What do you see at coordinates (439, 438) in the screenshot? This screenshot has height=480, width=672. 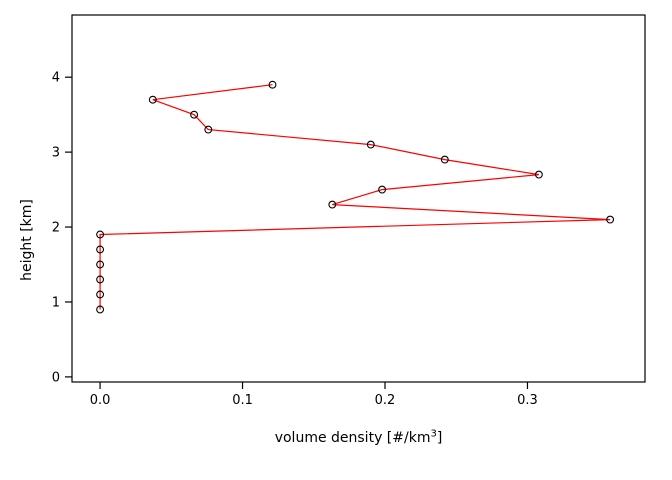 I see `x-axis-title-close: ]` at bounding box center [439, 438].